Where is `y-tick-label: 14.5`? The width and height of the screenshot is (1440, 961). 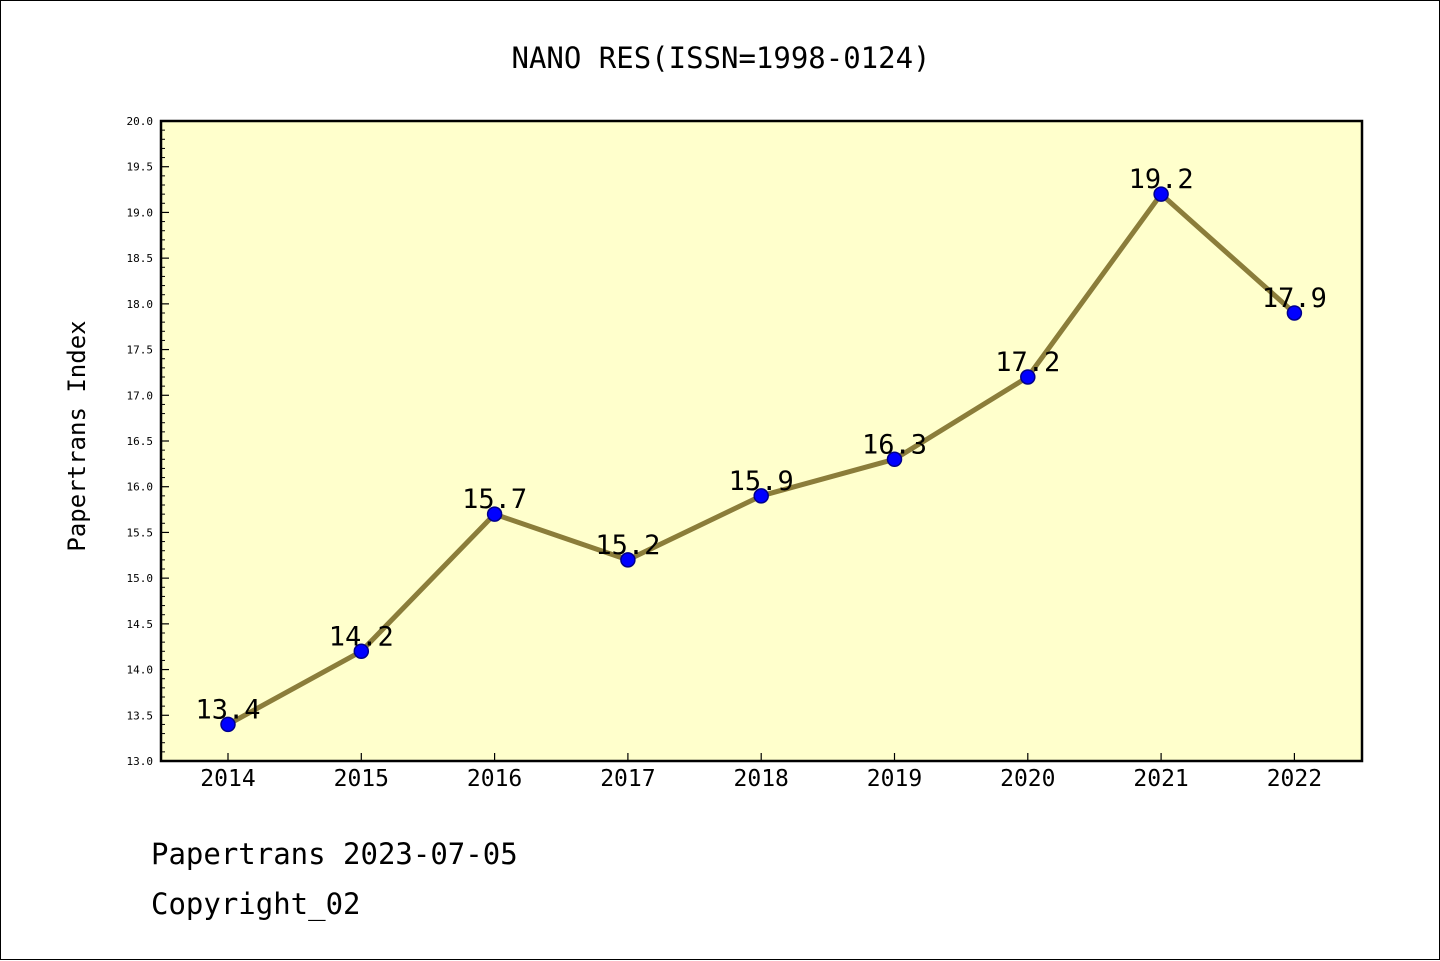
y-tick-label: 14.5 is located at coordinates (140, 624).